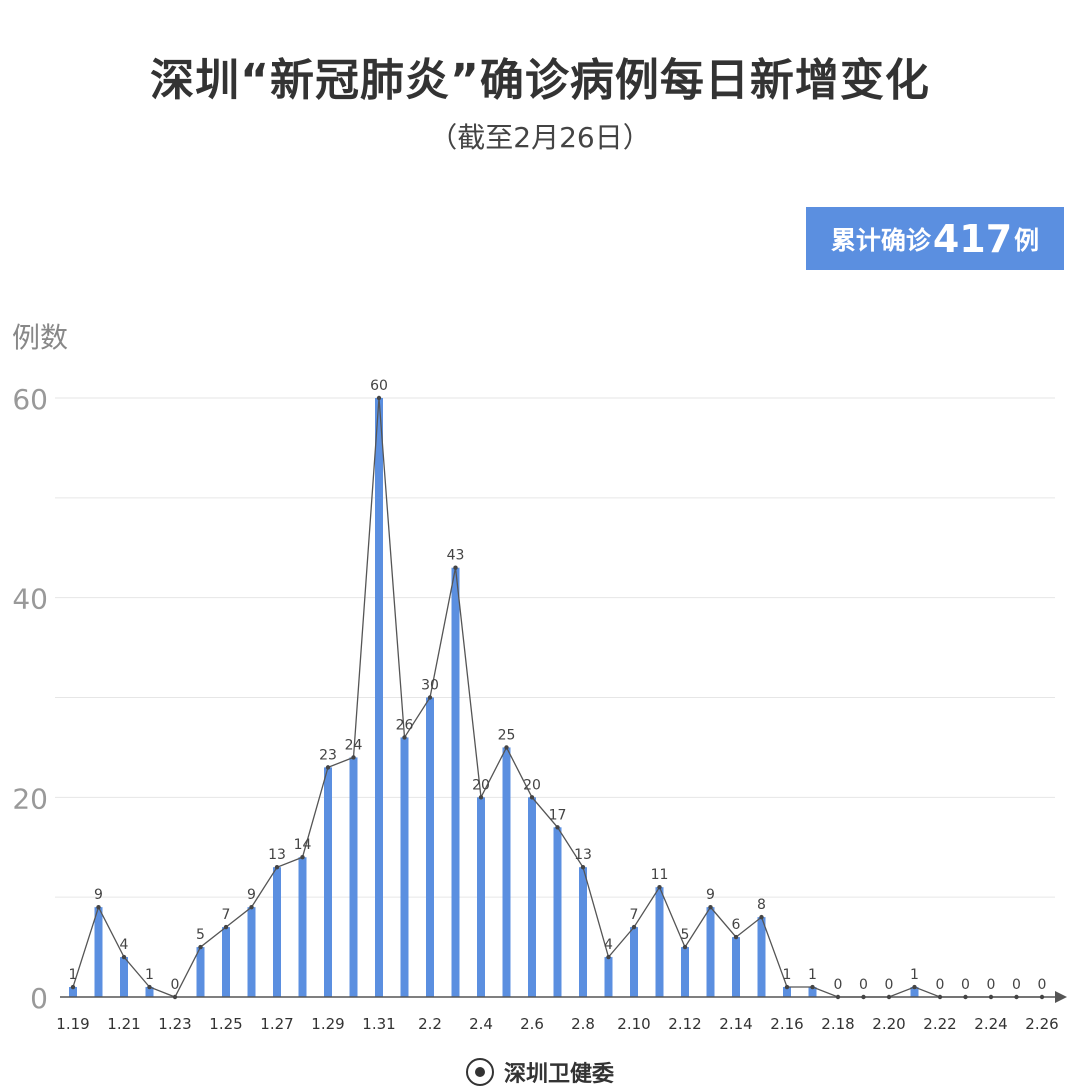 The image size is (1080, 1092). What do you see at coordinates (532, 785) in the screenshot?
I see `data-label: 20` at bounding box center [532, 785].